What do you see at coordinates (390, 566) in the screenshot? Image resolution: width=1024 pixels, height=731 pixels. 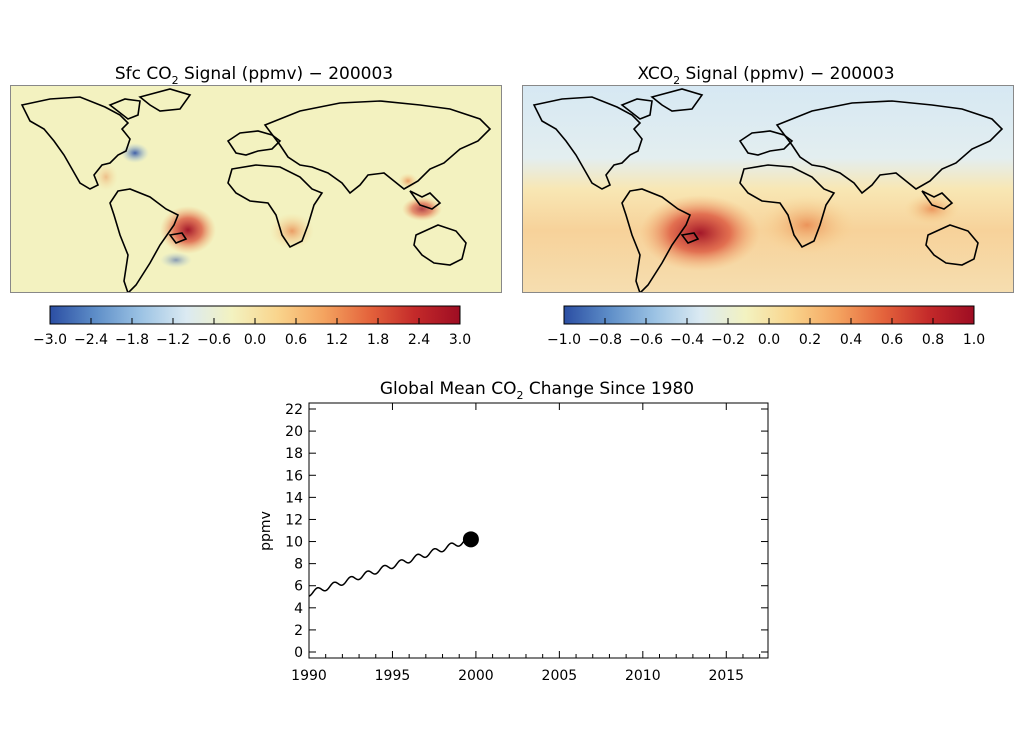 I see `co2-series-line` at bounding box center [390, 566].